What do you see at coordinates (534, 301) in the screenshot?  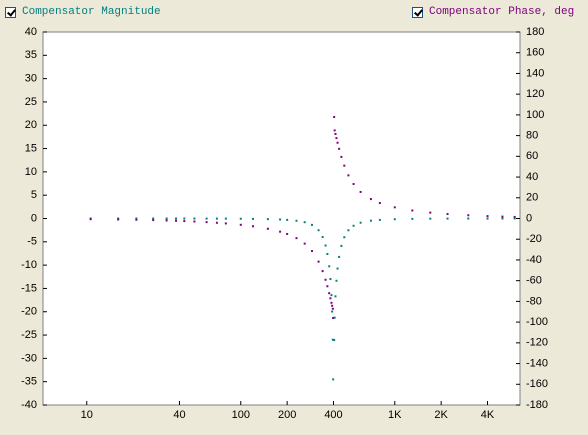 I see `y2-tick-label: -80` at bounding box center [534, 301].